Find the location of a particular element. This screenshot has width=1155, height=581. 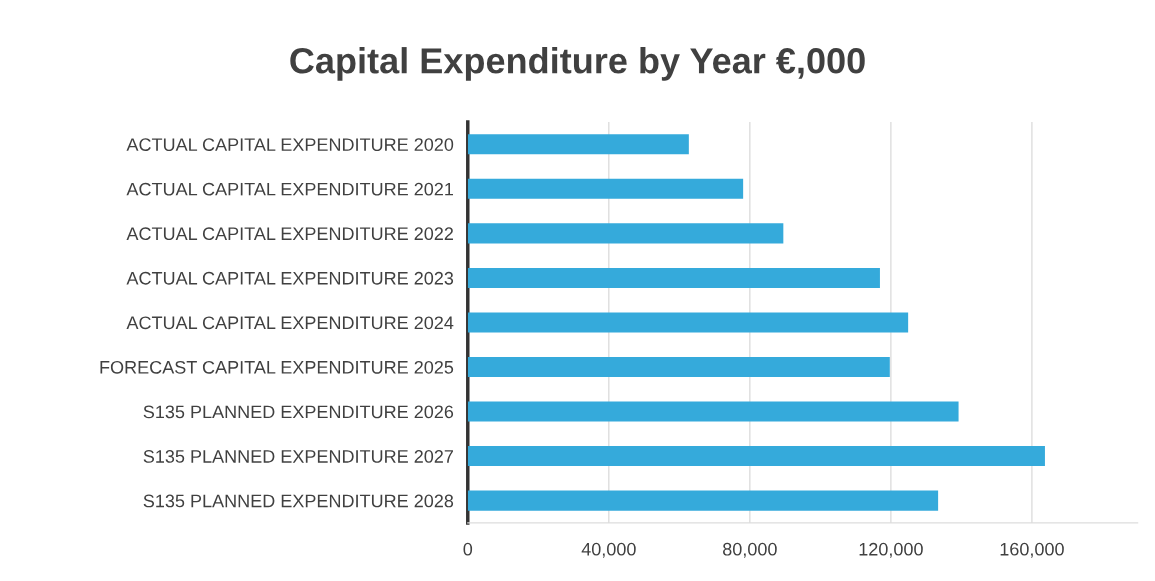

chart-title: Capital Expenditure by Year €,000 is located at coordinates (577, 64).